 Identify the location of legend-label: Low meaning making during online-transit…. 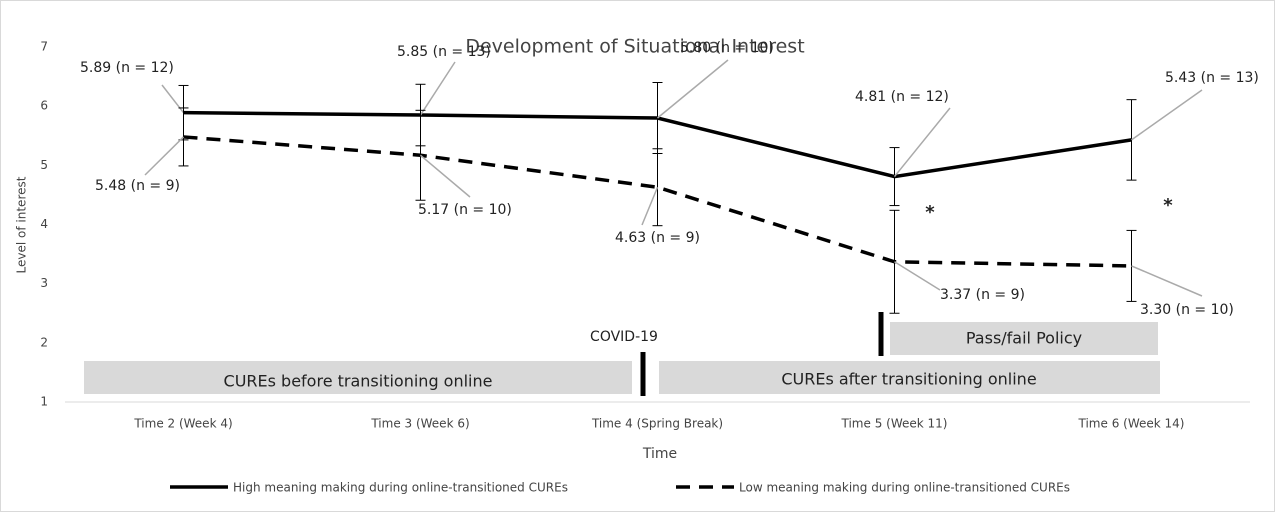
(904, 488).